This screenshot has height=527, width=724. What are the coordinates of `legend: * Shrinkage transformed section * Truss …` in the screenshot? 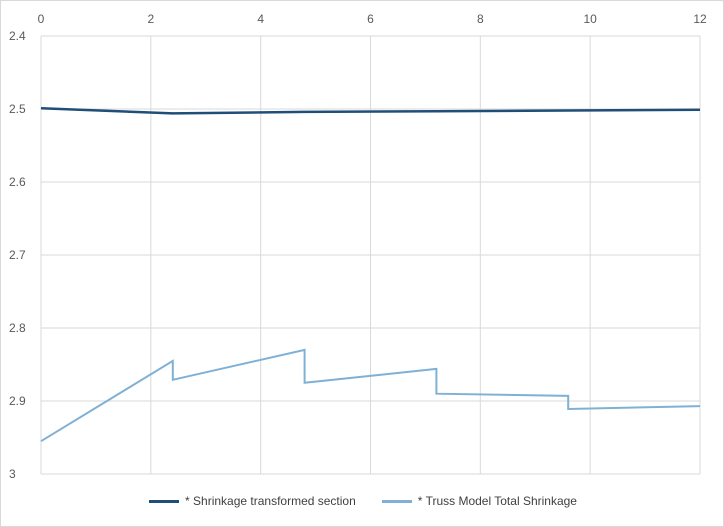 It's located at (362, 501).